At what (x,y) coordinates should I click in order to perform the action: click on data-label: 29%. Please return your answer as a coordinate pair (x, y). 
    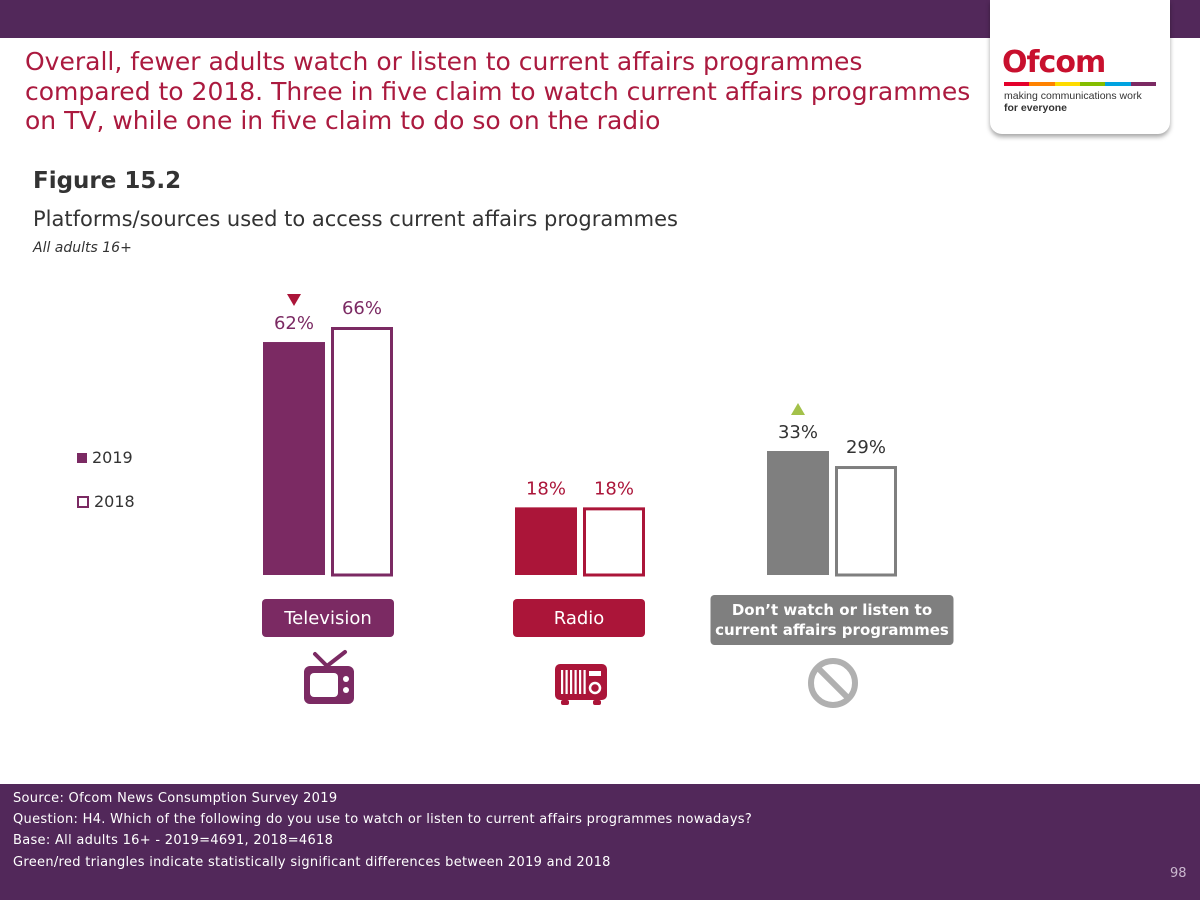
    Looking at the image, I should click on (866, 447).